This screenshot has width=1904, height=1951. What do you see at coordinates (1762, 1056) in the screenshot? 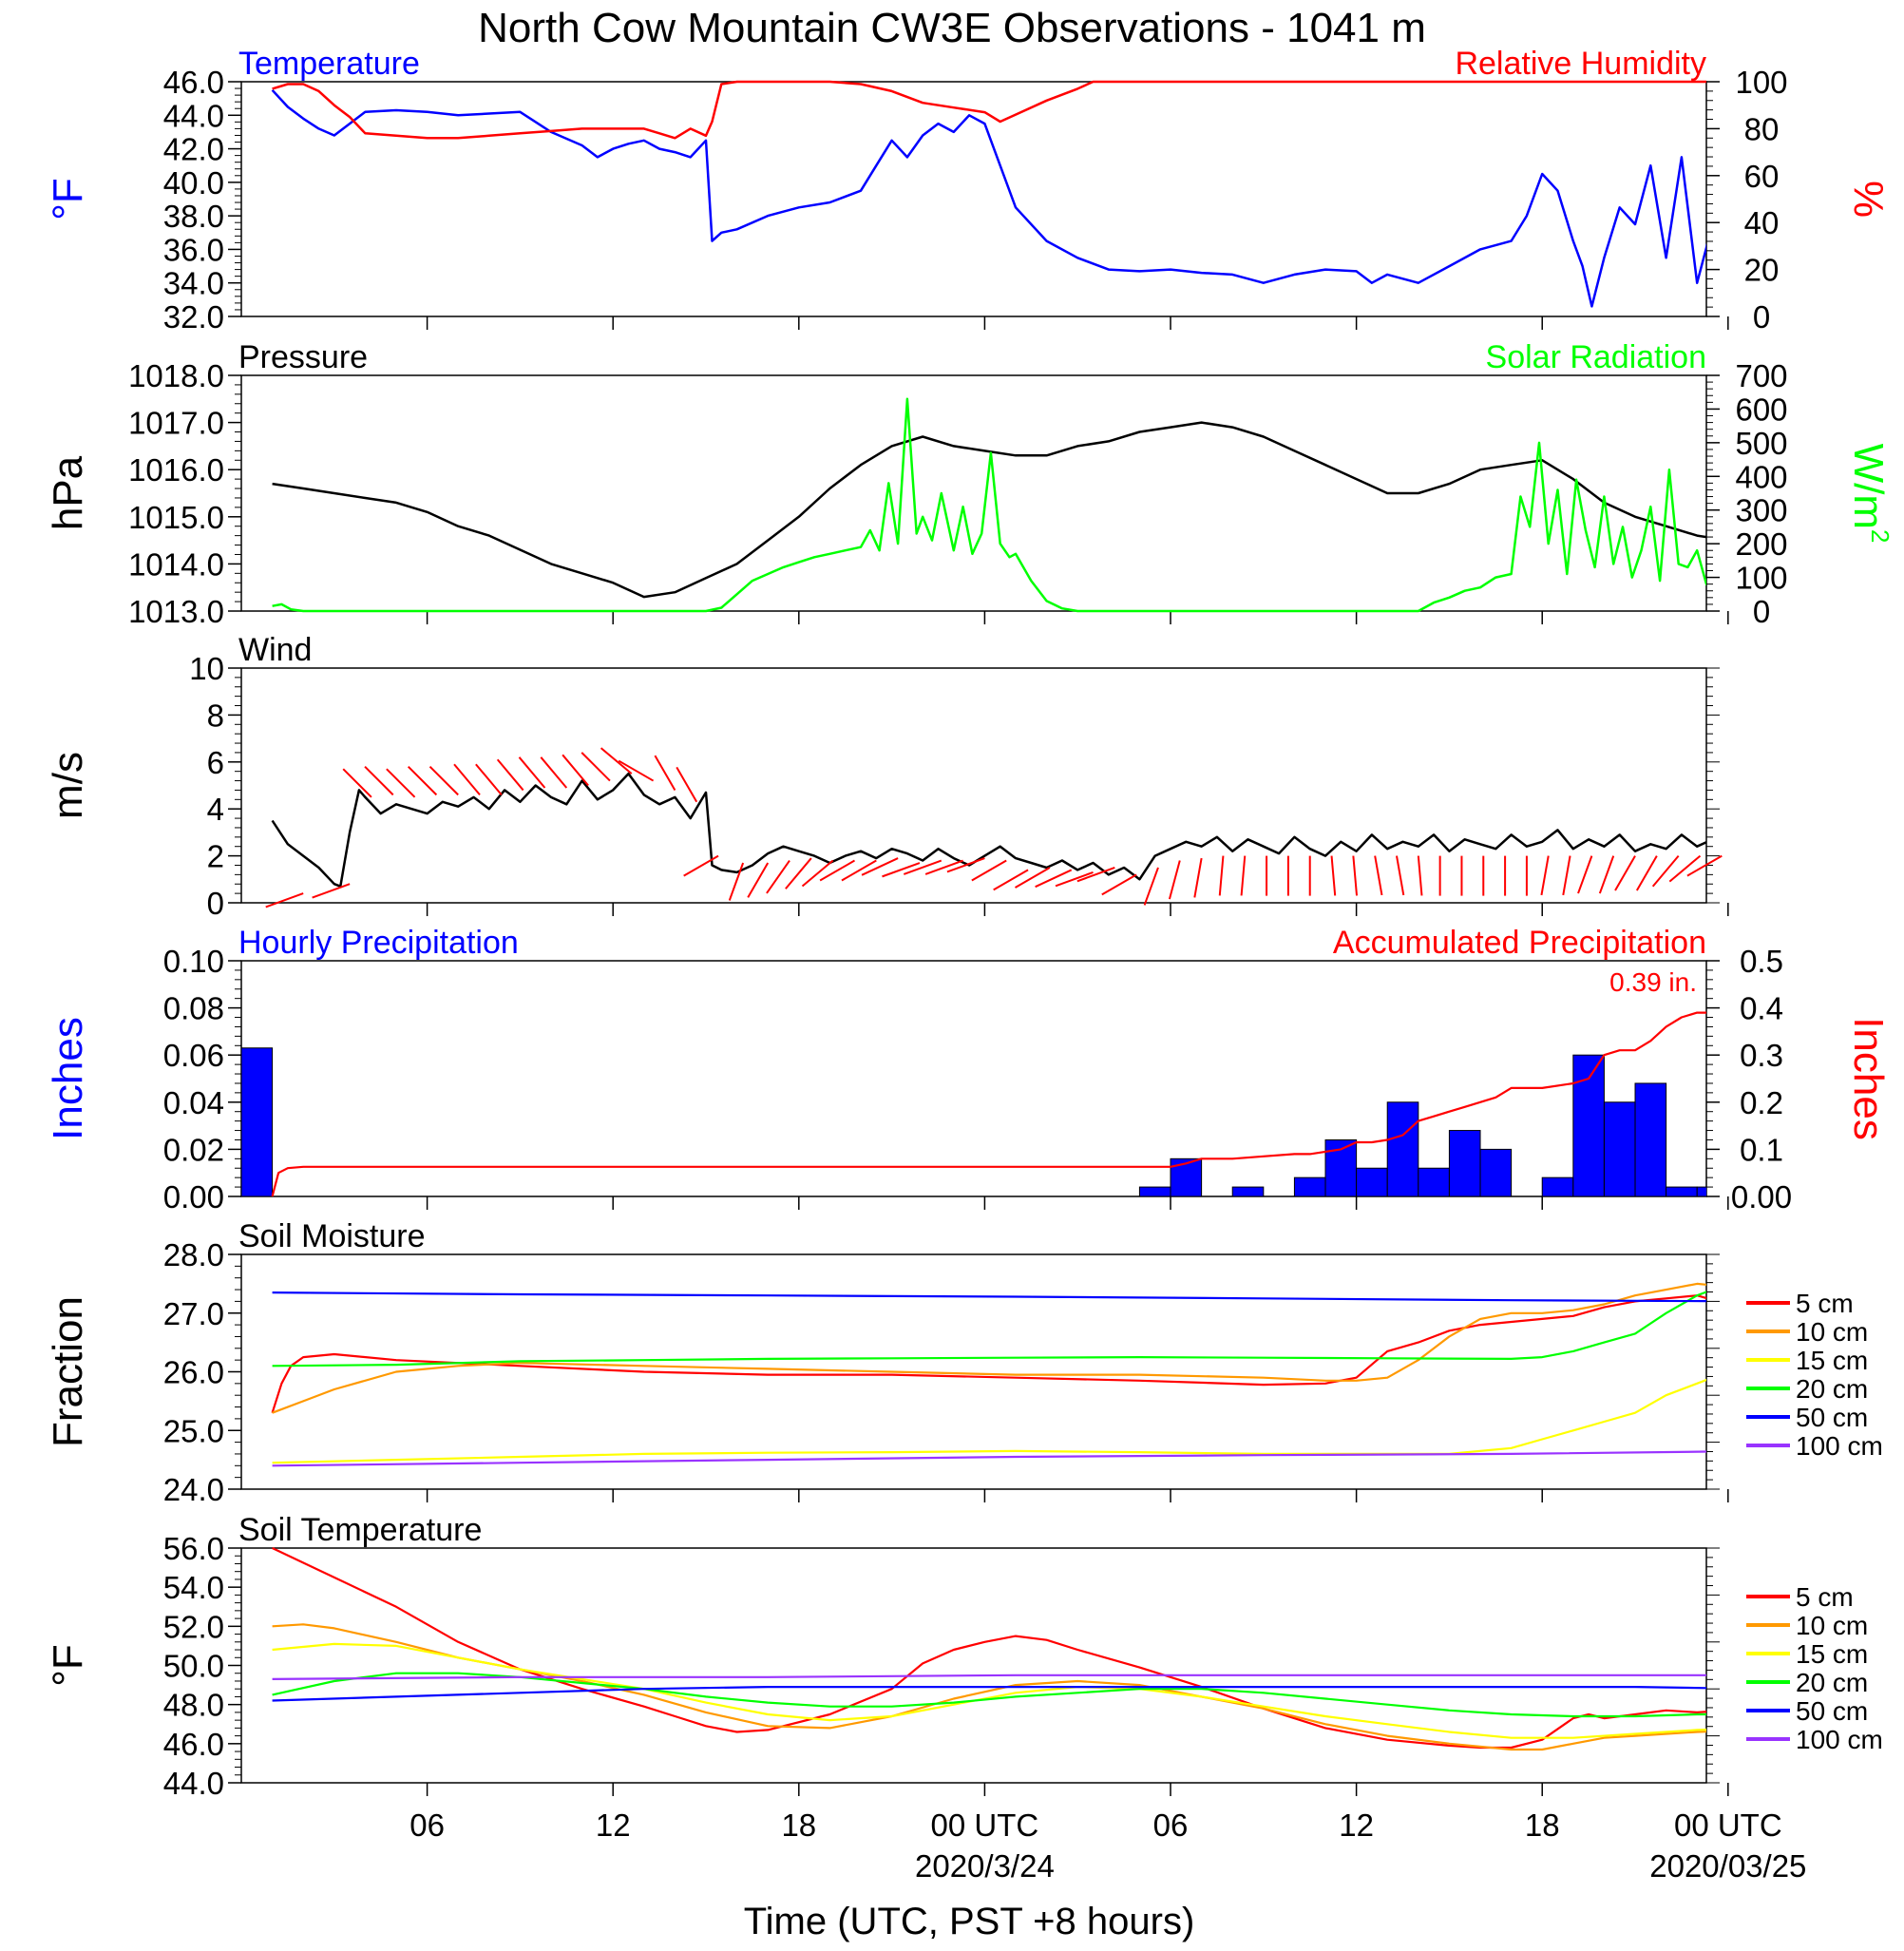
I see `y-right-tick-label: 0.3` at bounding box center [1762, 1056].